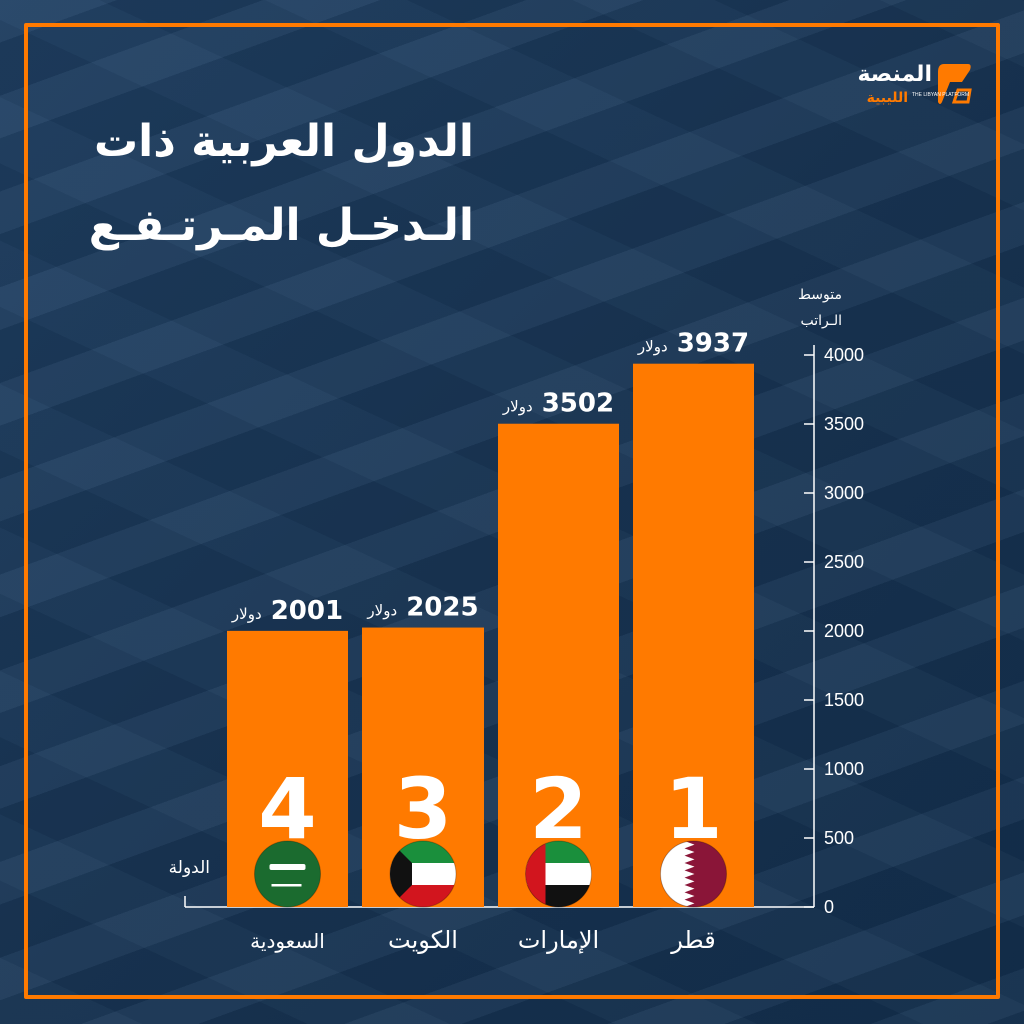 The width and height of the screenshot is (1024, 1024). What do you see at coordinates (283, 141) in the screenshot?
I see `title-line-1: الدول العربية ذات` at bounding box center [283, 141].